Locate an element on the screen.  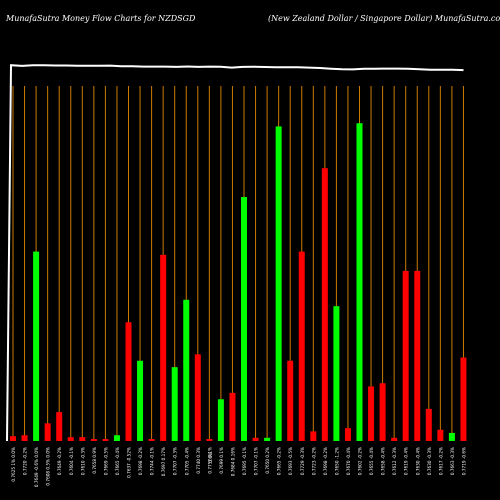
x-tick-label: 0.7669 -0.5% is located at coordinates (105, 461).